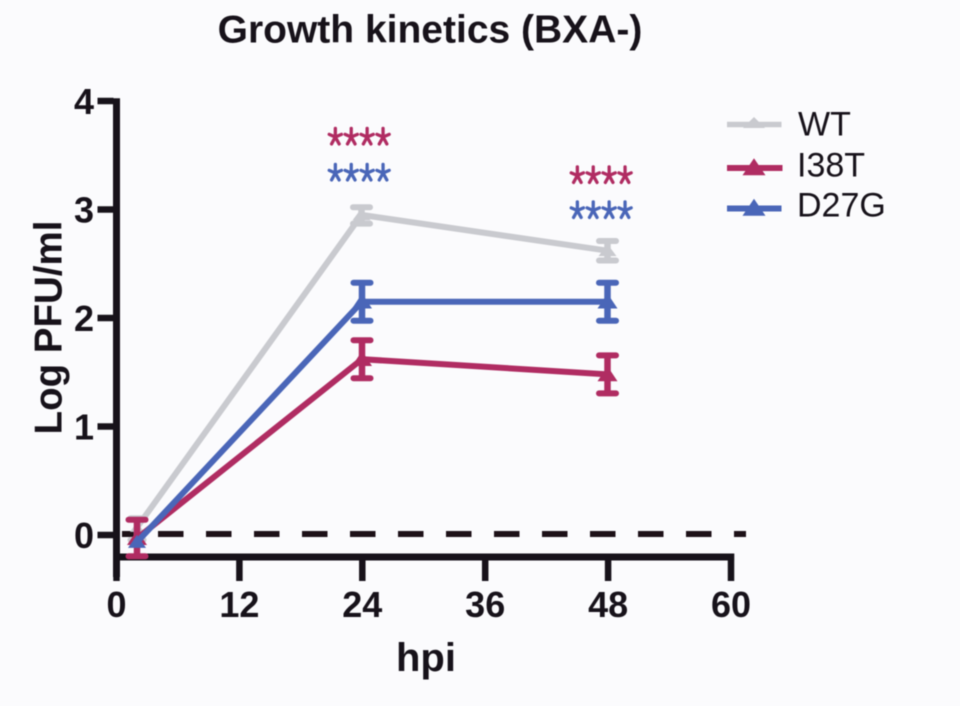 The height and width of the screenshot is (706, 960). I want to click on svg-text: hpi, so click(426, 658).